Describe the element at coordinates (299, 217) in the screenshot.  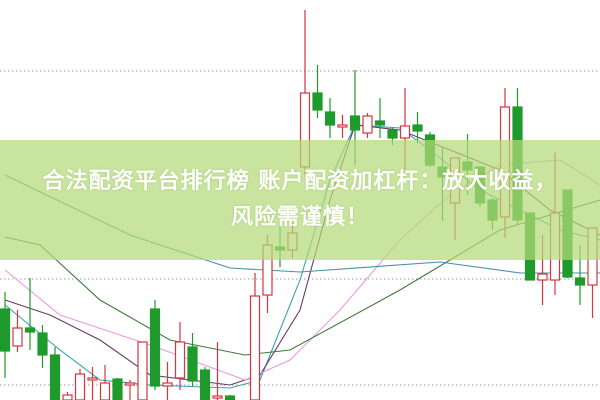
I see `banner-line-2: 风险需谨慎！` at that location.